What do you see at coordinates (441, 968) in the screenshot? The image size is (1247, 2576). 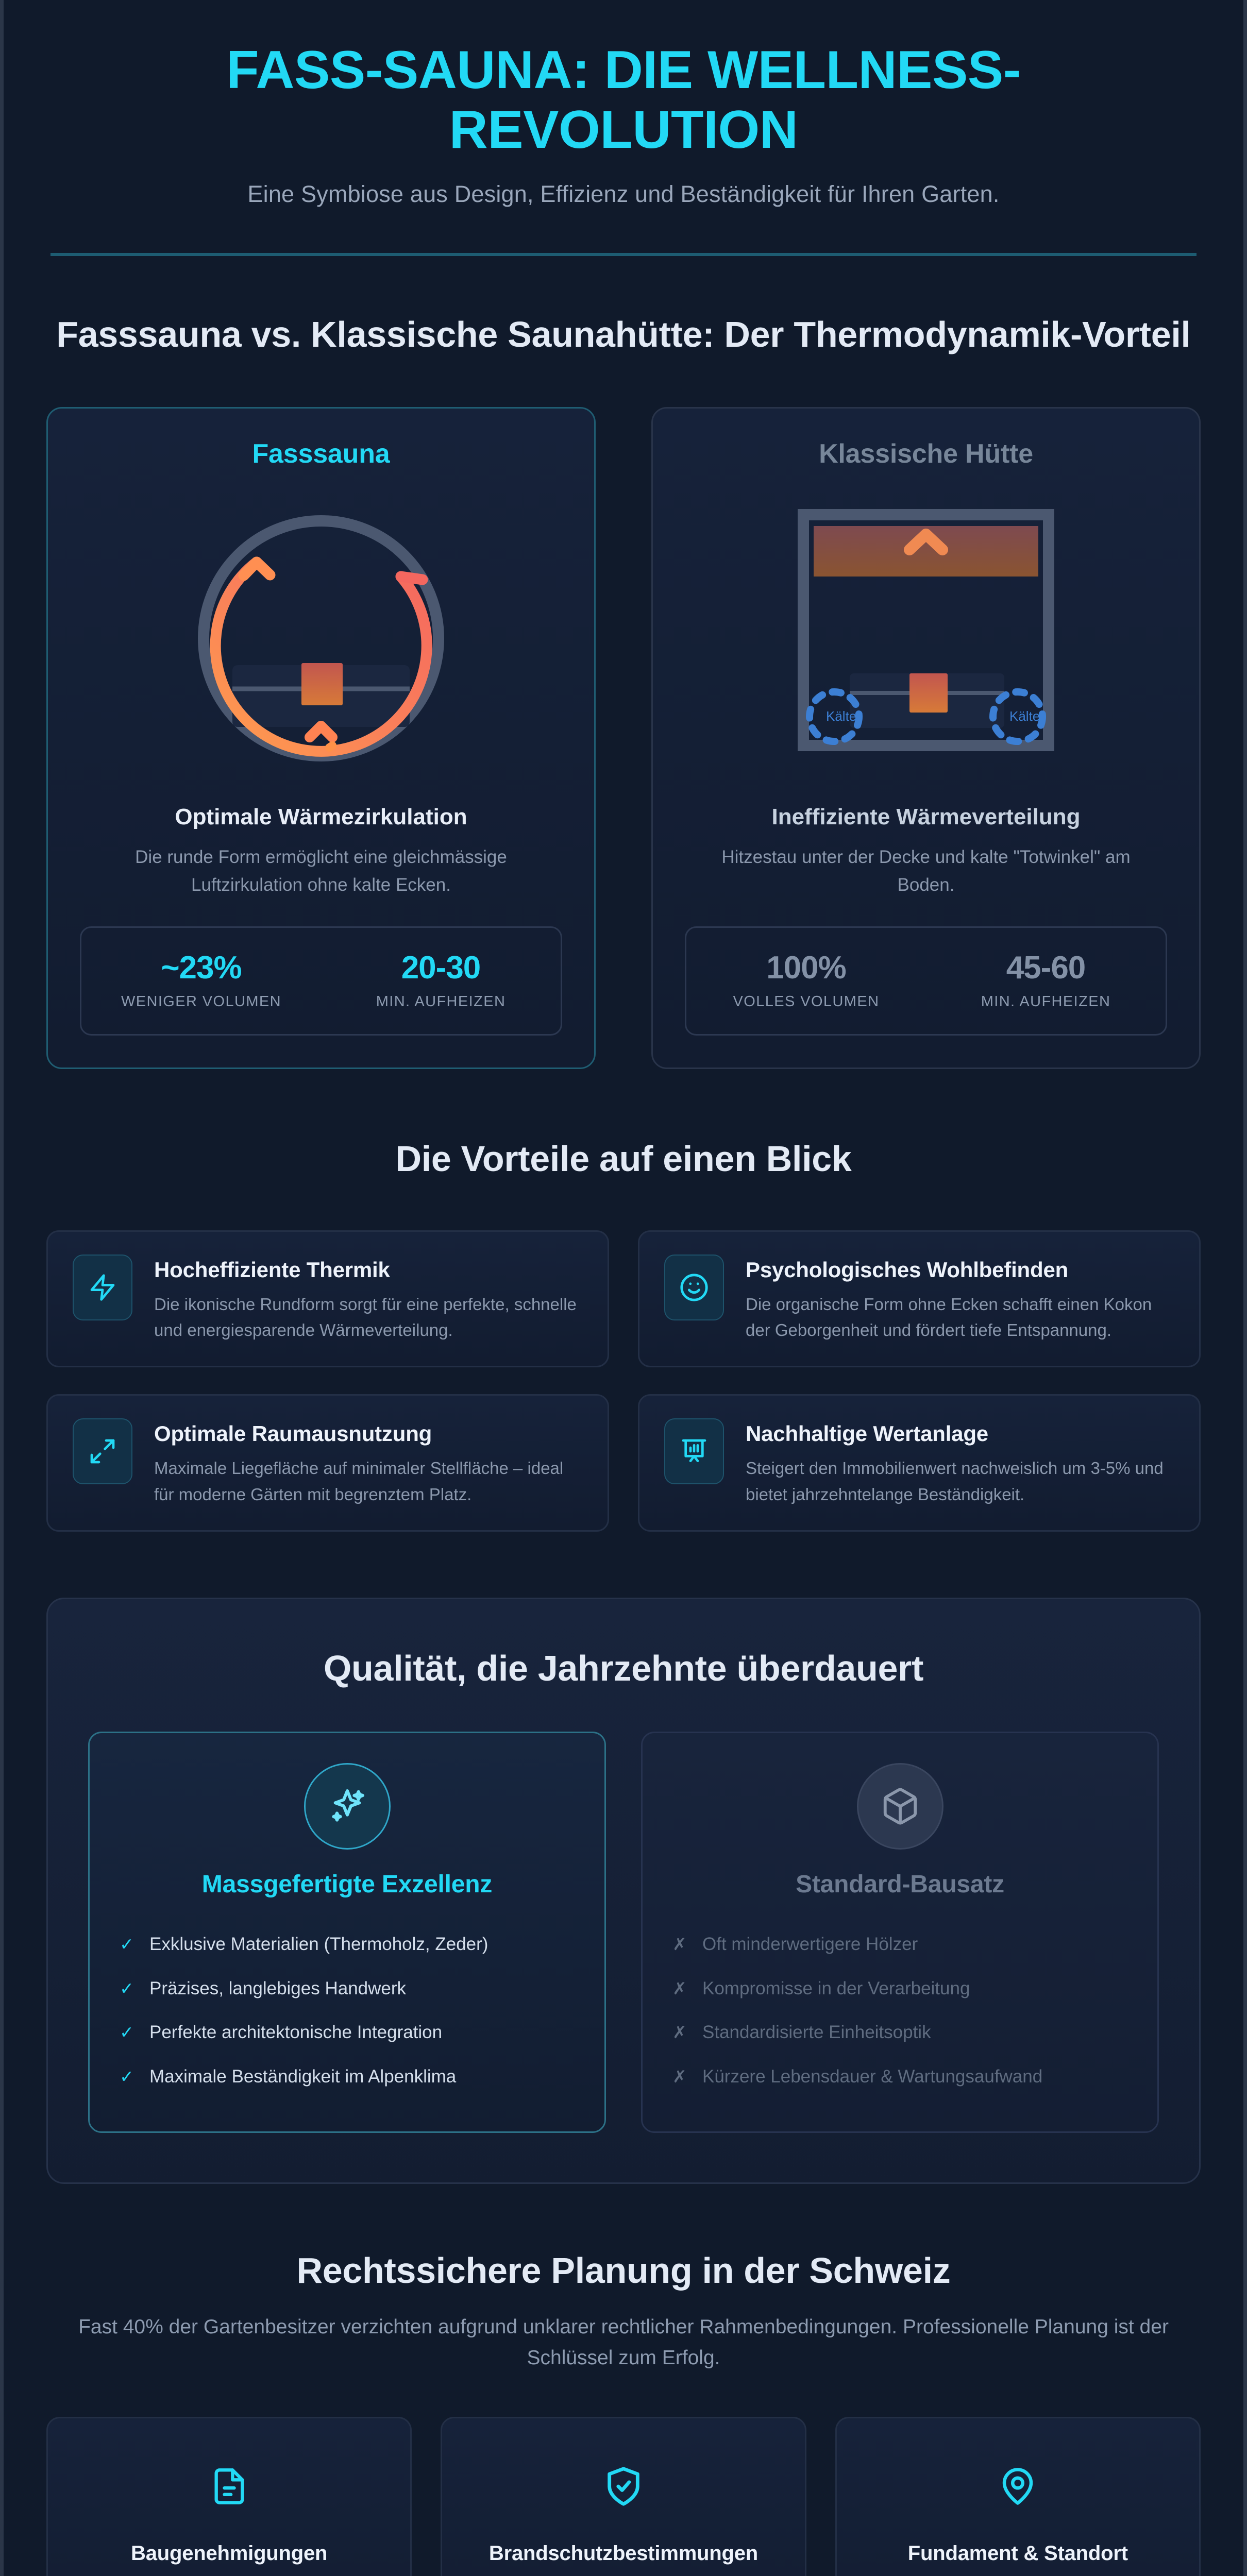 I see `stat-value: 20-30` at bounding box center [441, 968].